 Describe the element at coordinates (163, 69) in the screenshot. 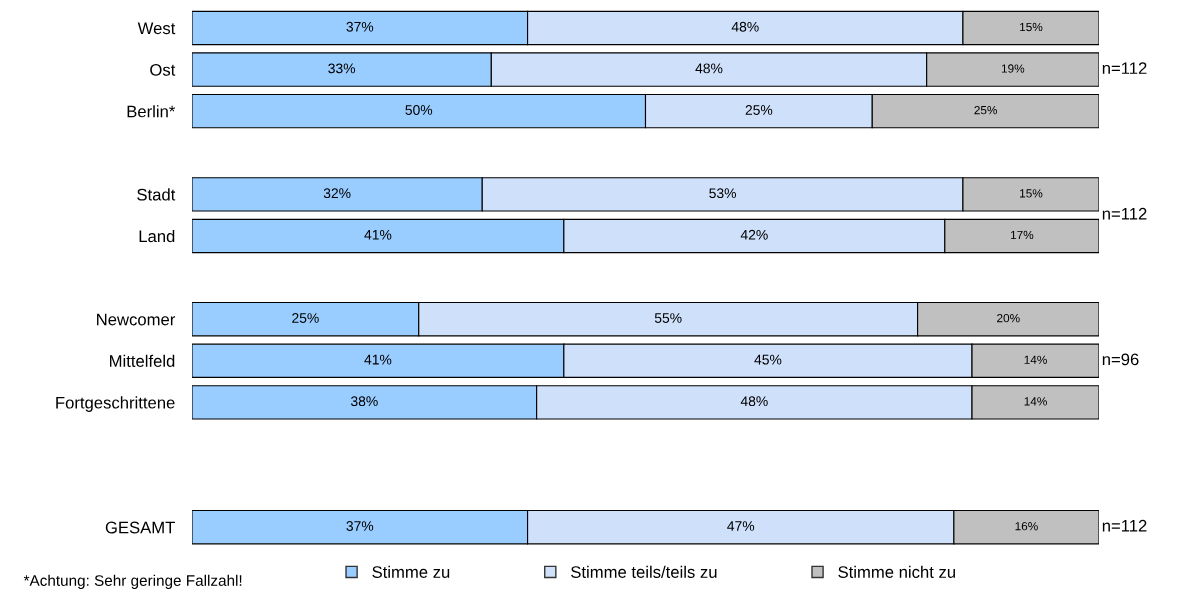

I see `y-tick-label: Ost` at that location.